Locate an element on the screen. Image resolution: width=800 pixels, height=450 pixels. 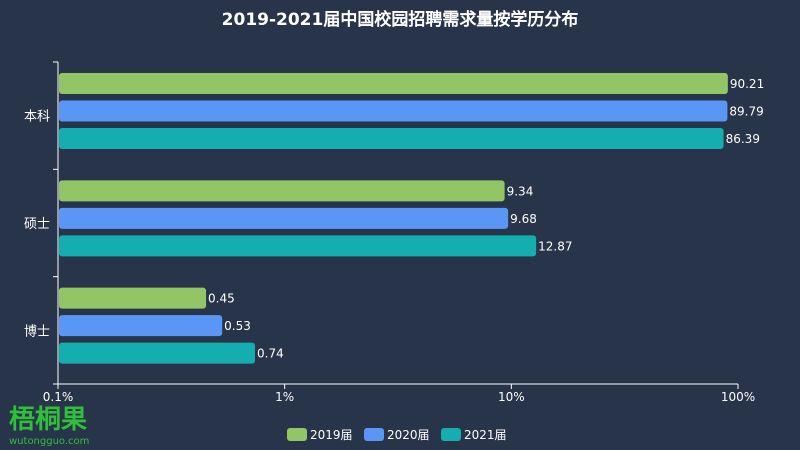
category-ticks is located at coordinates (55, 223).